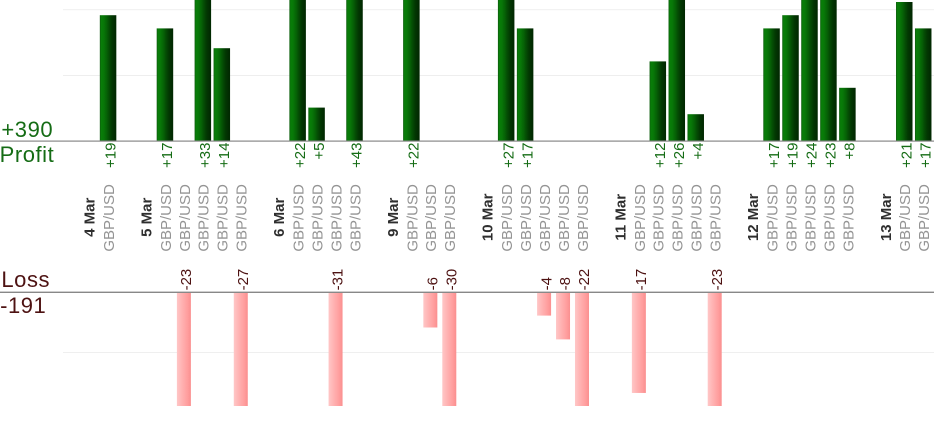  I want to click on svg-text: 13 Mar, so click(886, 217).